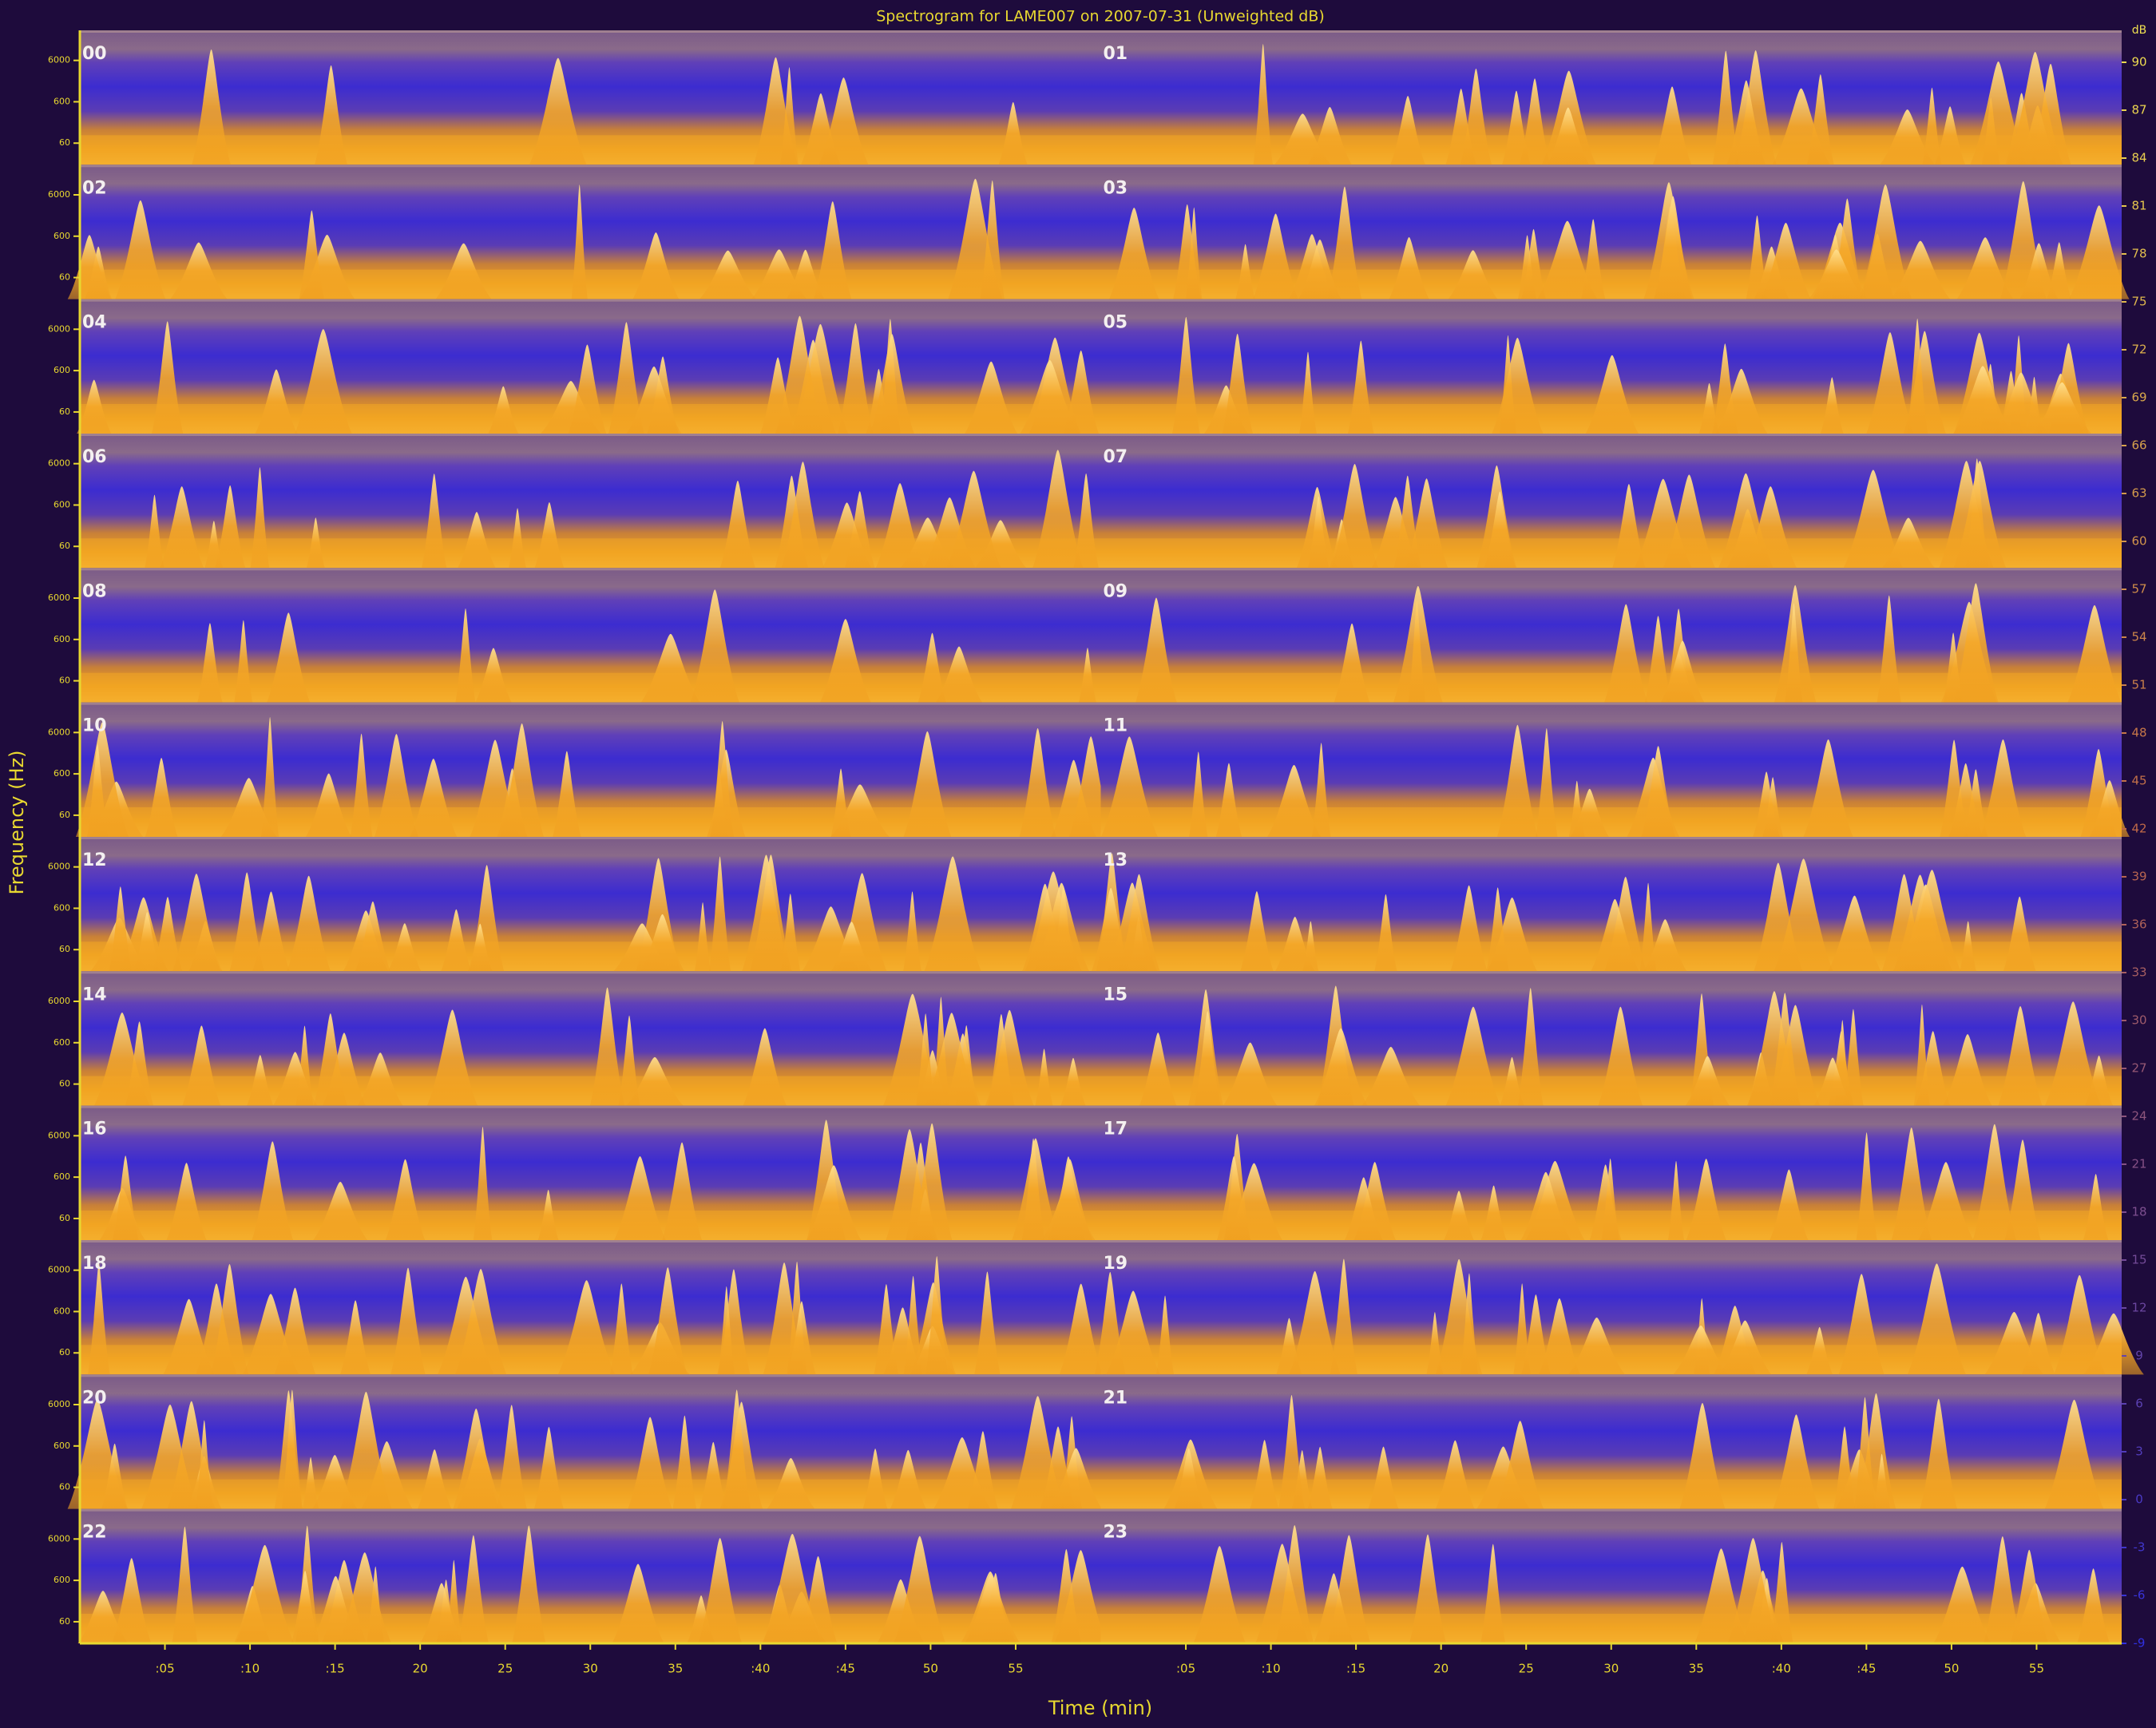 The width and height of the screenshot is (2156, 1728). Describe the element at coordinates (2138, 1260) in the screenshot. I see `colorbar-tick-label: 15` at that location.